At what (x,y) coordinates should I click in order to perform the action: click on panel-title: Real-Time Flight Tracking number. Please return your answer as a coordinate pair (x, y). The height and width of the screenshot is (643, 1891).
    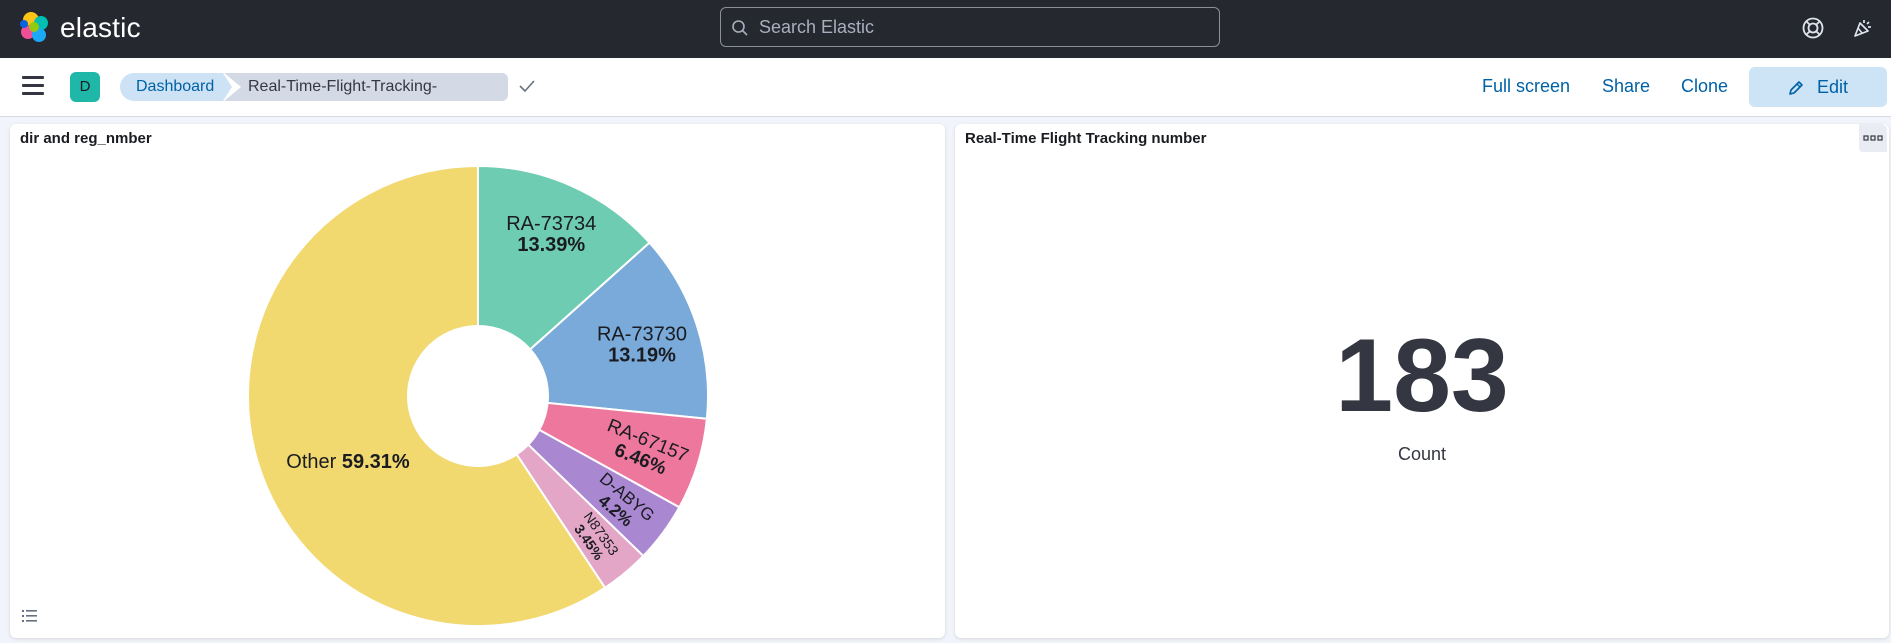
    Looking at the image, I should click on (1086, 138).